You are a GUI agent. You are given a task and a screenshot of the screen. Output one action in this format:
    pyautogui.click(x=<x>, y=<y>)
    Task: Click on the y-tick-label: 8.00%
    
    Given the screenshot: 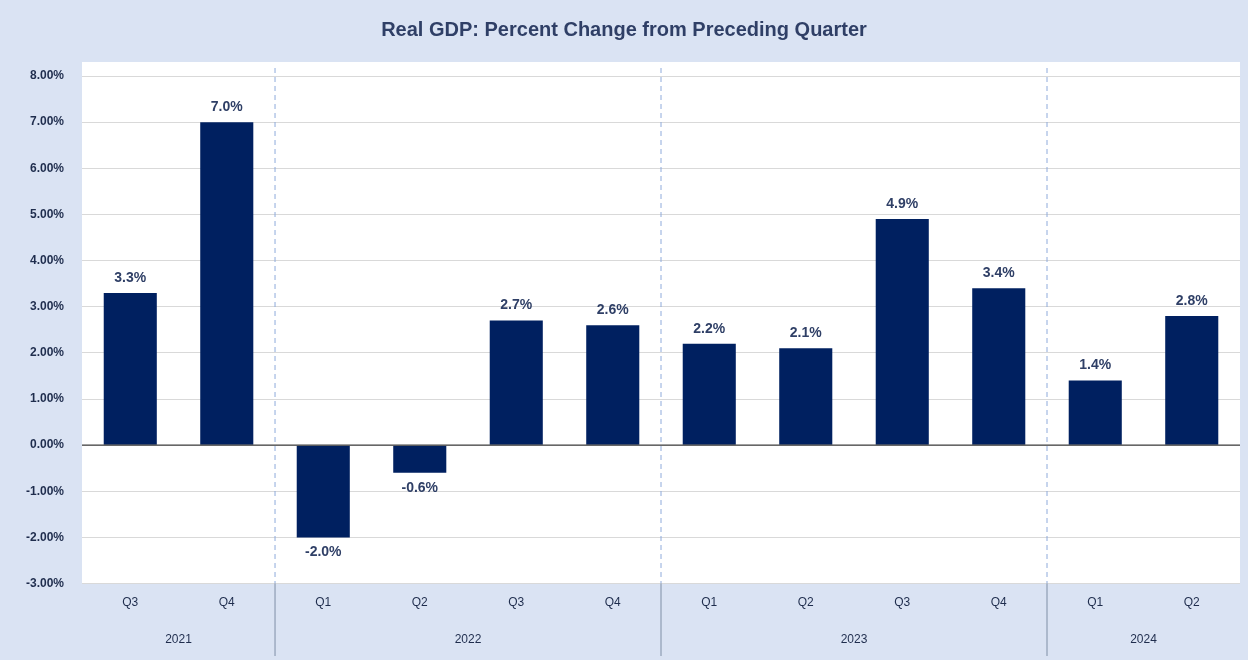 What is the action you would take?
    pyautogui.click(x=47, y=75)
    